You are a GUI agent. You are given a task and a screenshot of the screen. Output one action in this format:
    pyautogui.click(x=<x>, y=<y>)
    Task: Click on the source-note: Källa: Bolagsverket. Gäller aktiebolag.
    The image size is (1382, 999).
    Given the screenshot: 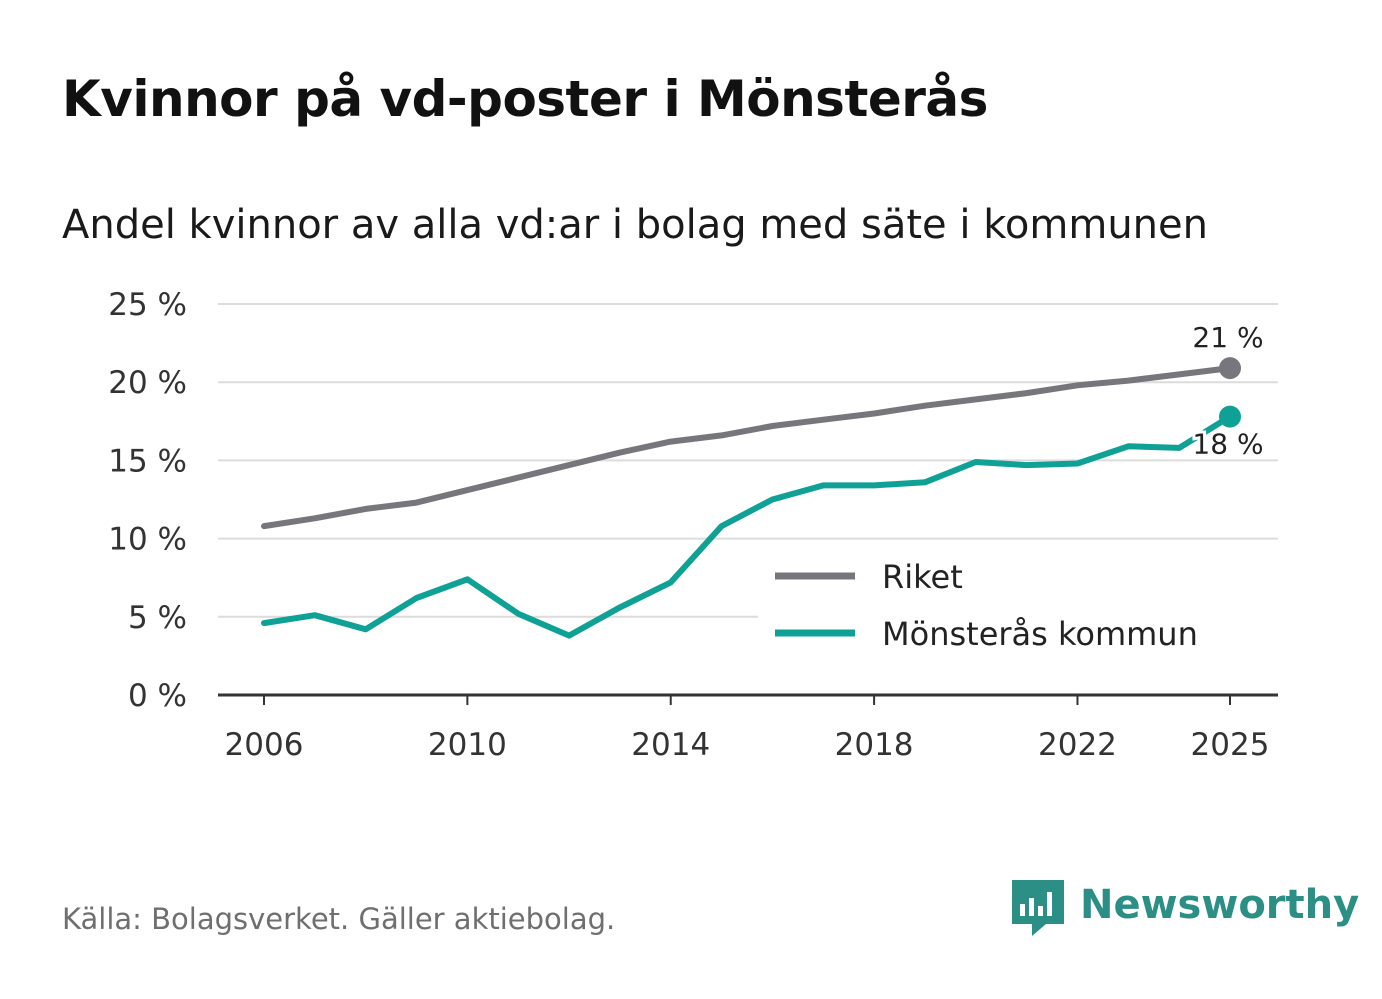 What is the action you would take?
    pyautogui.click(x=339, y=919)
    